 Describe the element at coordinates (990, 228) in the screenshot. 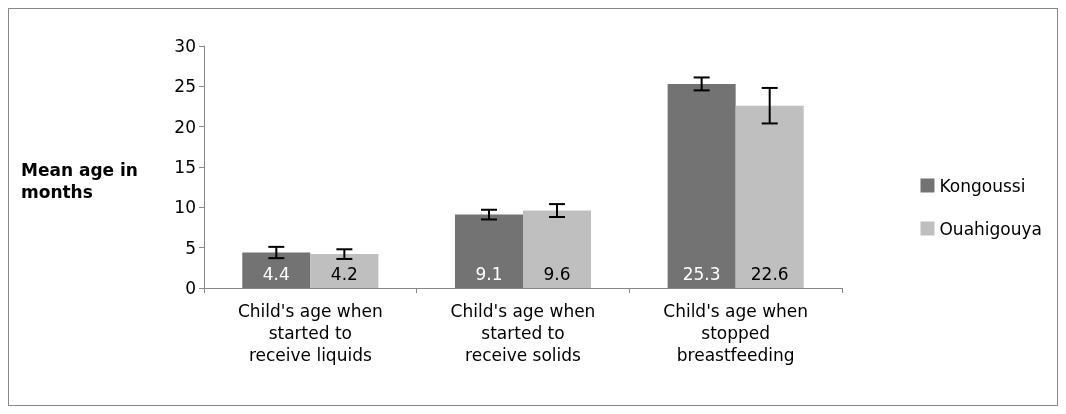

I see `legend-label: Ouahigouya` at that location.